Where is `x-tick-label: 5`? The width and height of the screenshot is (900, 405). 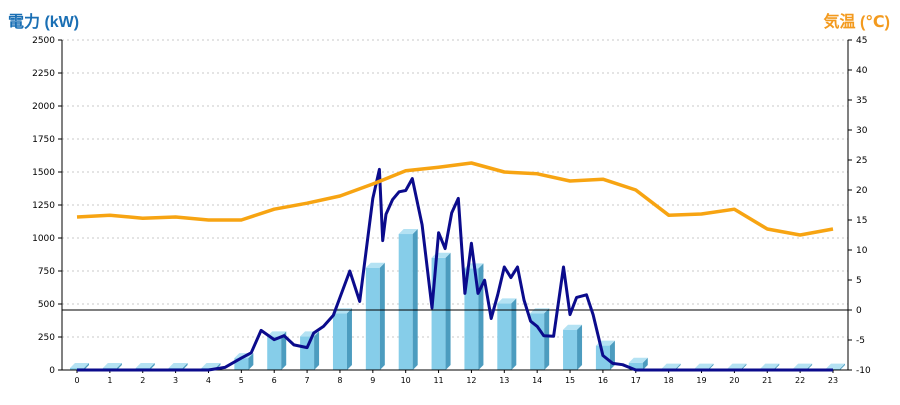 x-tick-label: 5 is located at coordinates (241, 380).